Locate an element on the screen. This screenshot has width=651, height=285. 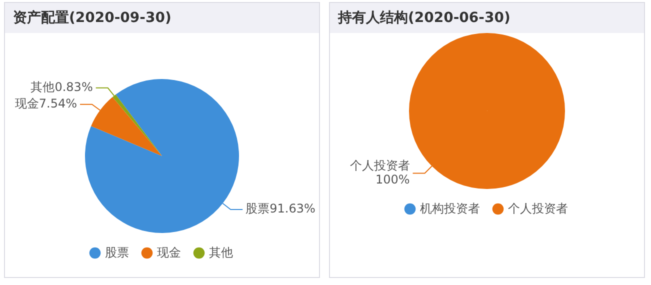
legend-label: 股票 is located at coordinates (117, 252).